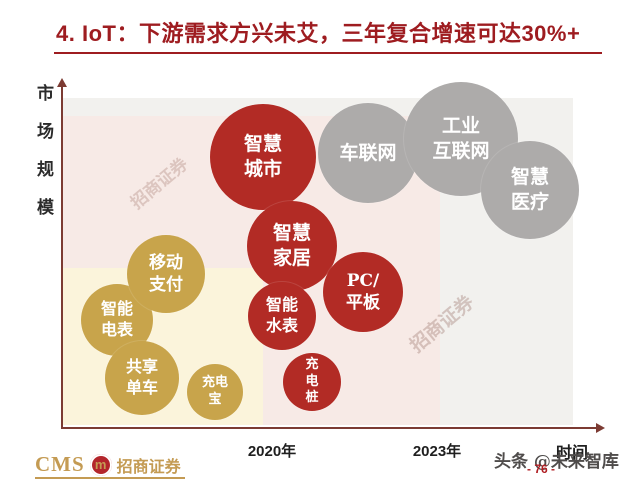  Describe the element at coordinates (116, 329) in the screenshot. I see `bubble-label-line: 电表` at that location.